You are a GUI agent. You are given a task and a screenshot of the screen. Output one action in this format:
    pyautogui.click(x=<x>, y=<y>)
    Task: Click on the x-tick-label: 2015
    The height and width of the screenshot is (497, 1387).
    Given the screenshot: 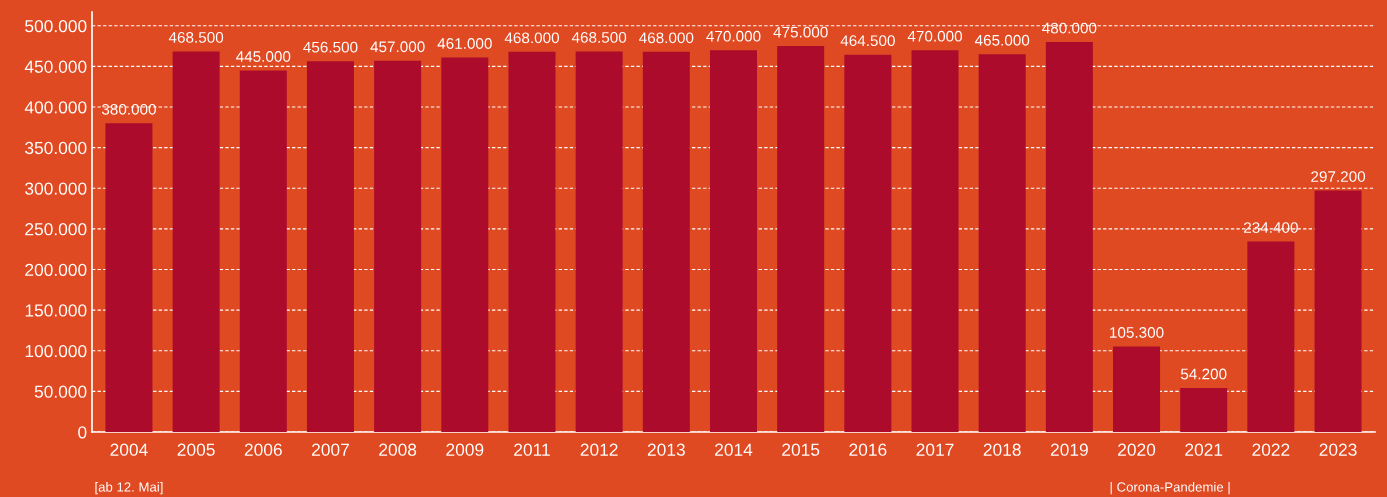 What is the action you would take?
    pyautogui.click(x=801, y=449)
    